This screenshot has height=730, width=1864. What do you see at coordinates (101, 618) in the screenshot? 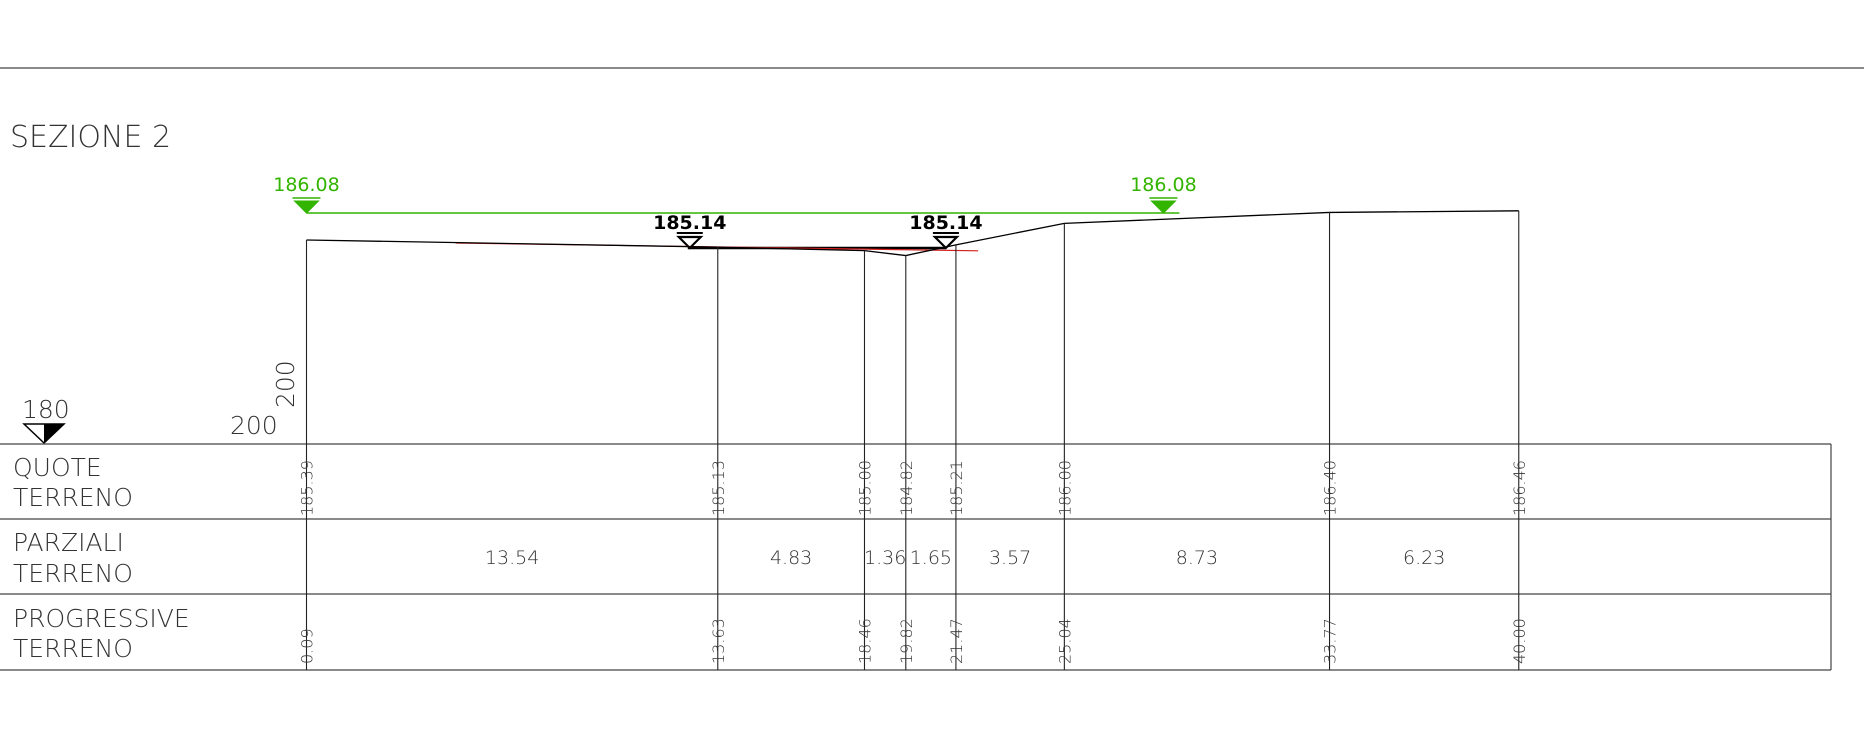
I see `row-header-progressive-line1: PROGRESSIVE` at bounding box center [101, 618].